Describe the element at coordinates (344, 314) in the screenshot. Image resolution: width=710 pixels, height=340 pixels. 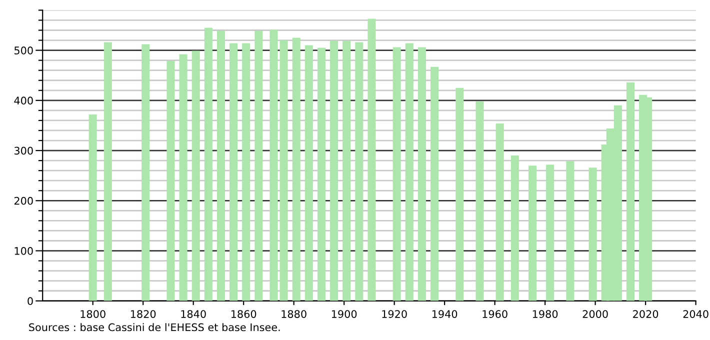
I see `x-tick-label: 1900` at that location.